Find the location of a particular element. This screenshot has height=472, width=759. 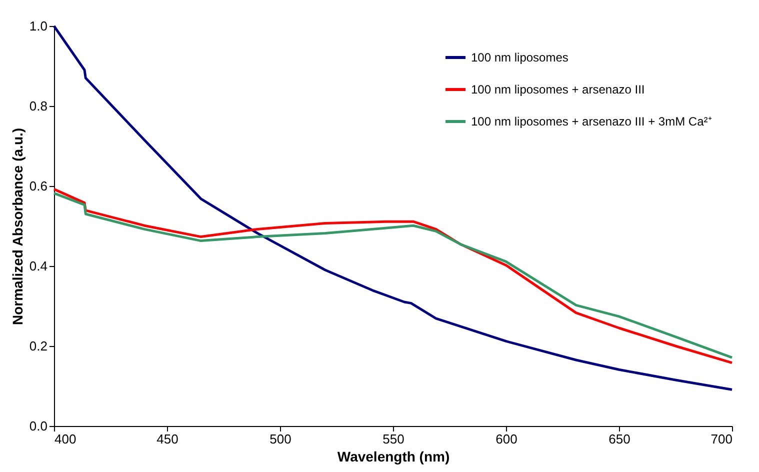

legend-label: 100 nm liposomes + arsenazo III + 3mM Ca²⁺ is located at coordinates (591, 121).